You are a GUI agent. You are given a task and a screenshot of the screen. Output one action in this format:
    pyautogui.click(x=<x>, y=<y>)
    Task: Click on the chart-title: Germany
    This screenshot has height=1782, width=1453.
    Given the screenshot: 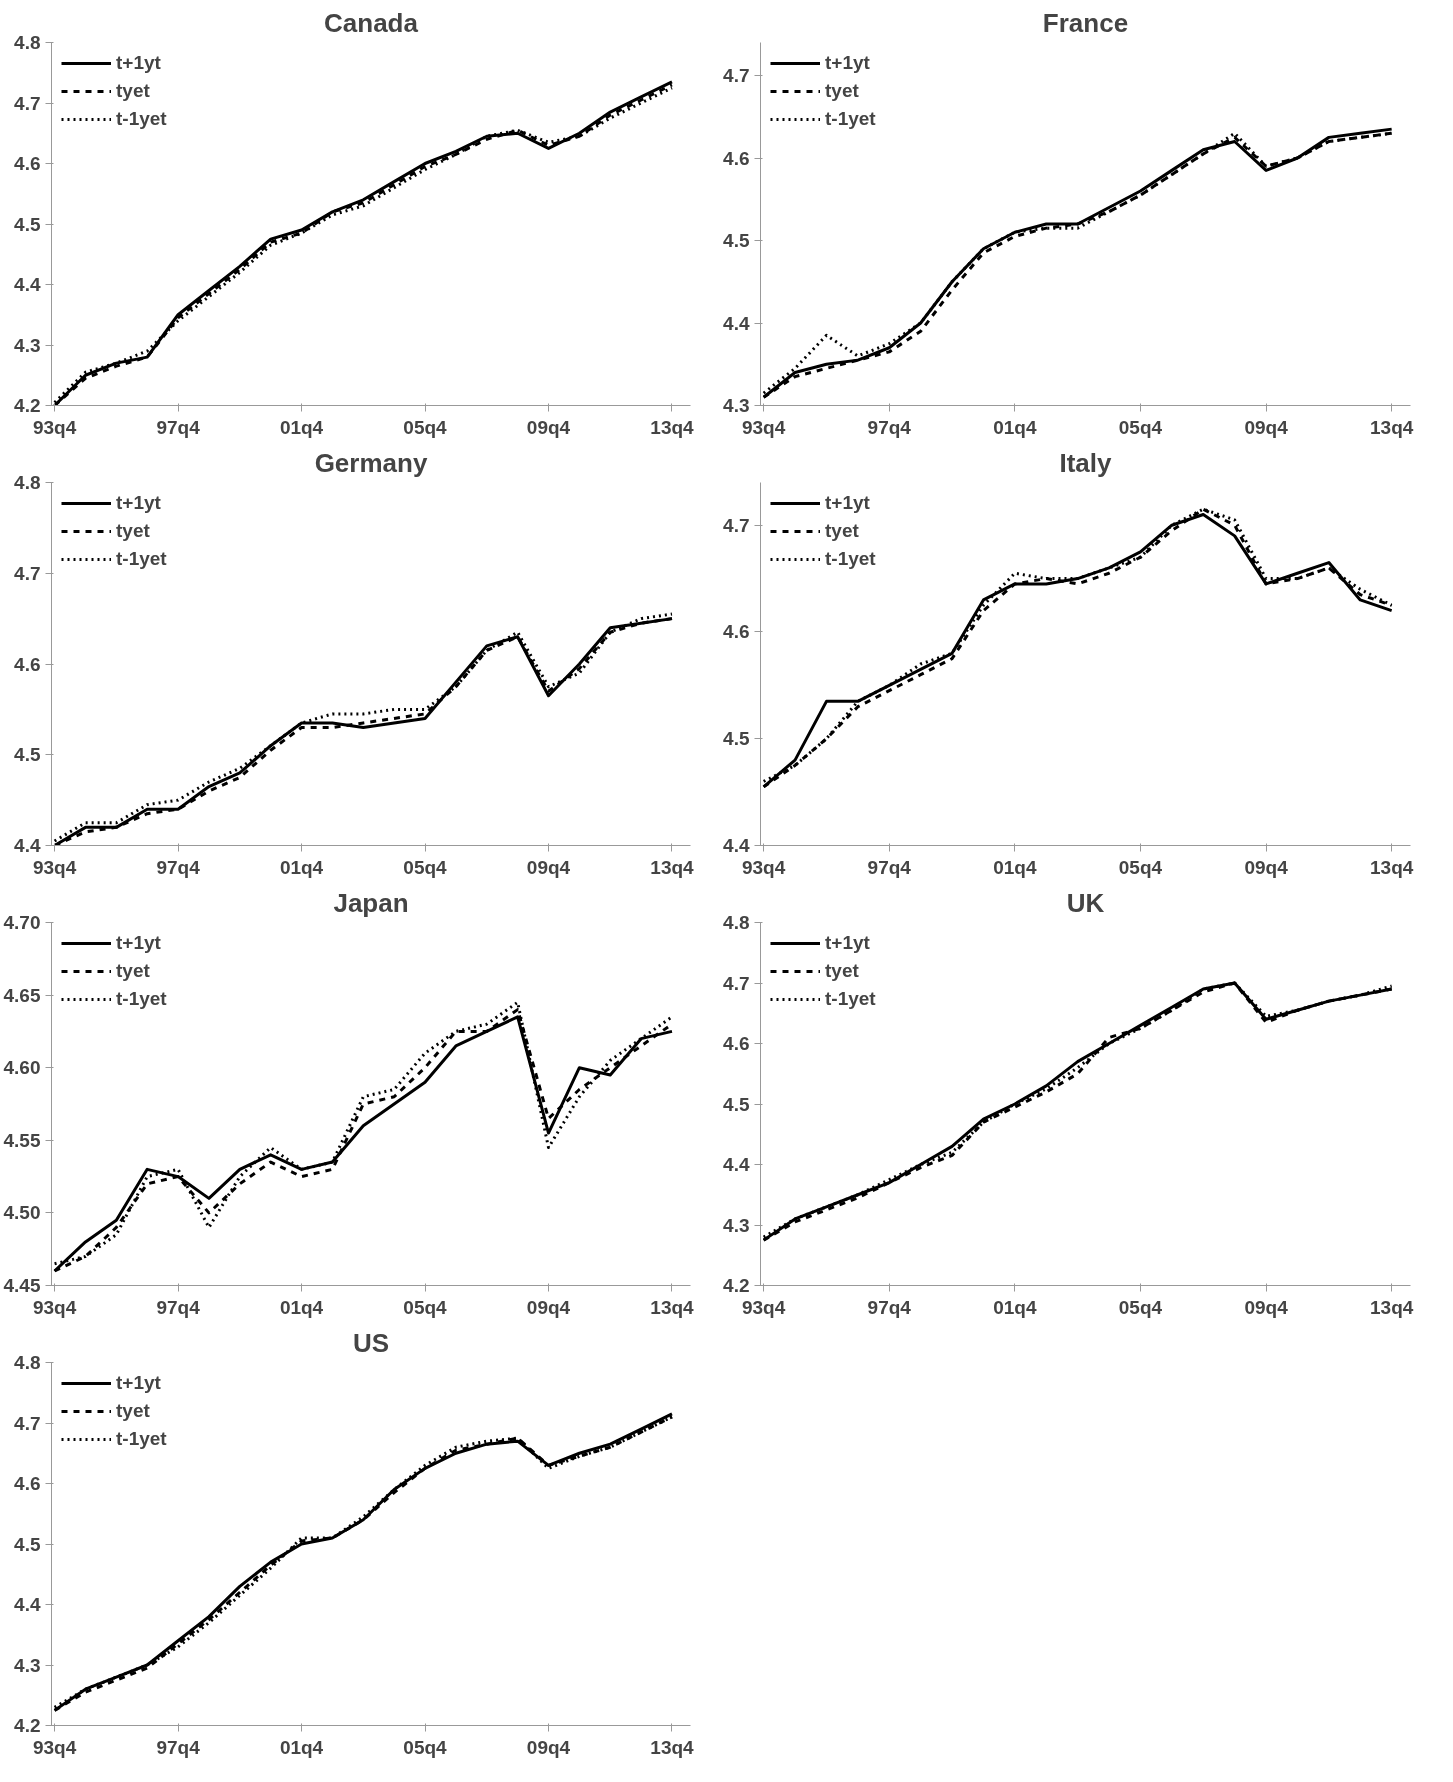 What is the action you would take?
    pyautogui.click(x=371, y=462)
    